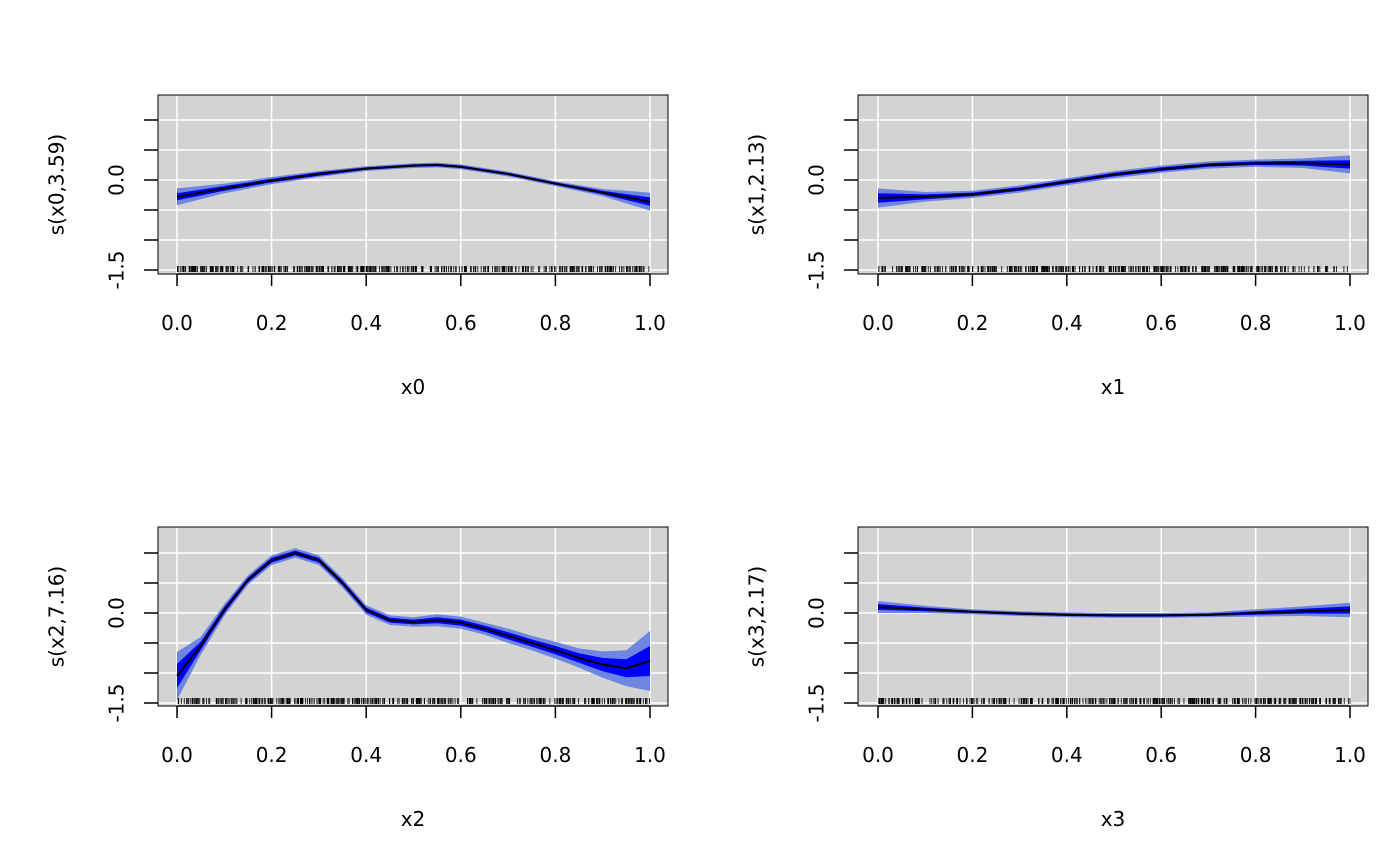  What do you see at coordinates (57, 616) in the screenshot?
I see `y-axis-title: s(x2,7.16)` at bounding box center [57, 616].